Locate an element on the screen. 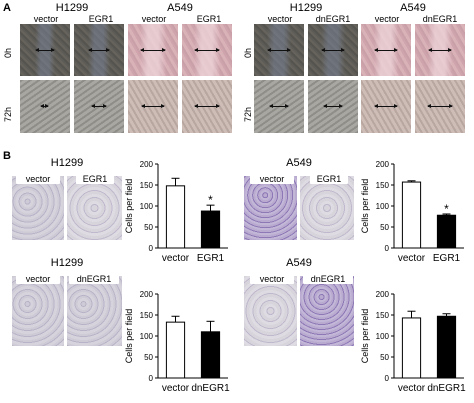 This screenshot has height=403, width=474. wound-image-a549-dnegr1-0h is located at coordinates (440, 50).